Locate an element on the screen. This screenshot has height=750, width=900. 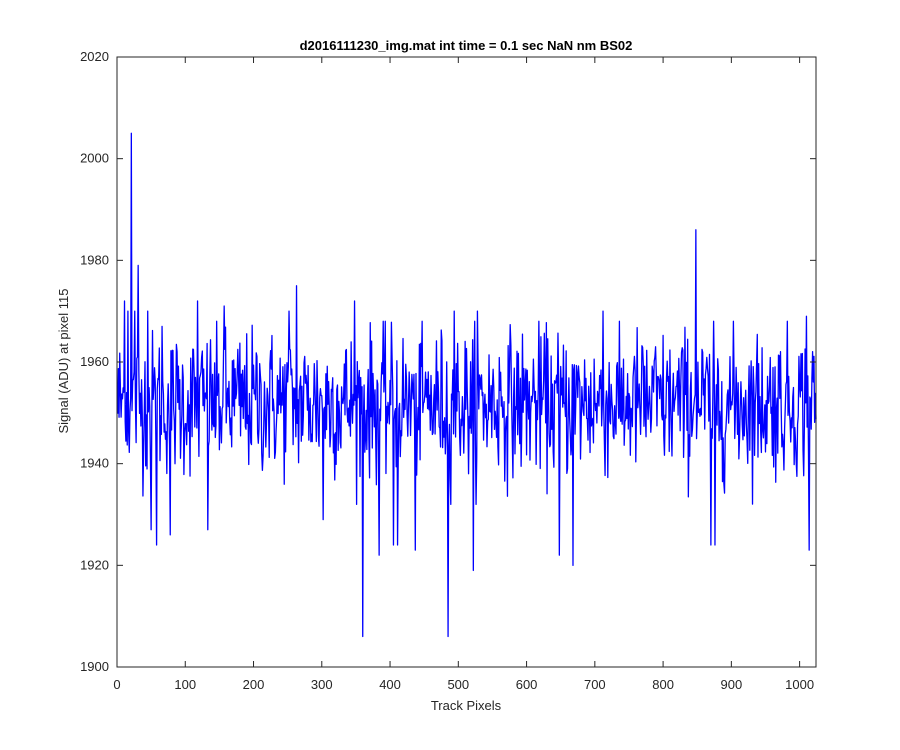
y-tick-label: 1980 is located at coordinates (94, 259).